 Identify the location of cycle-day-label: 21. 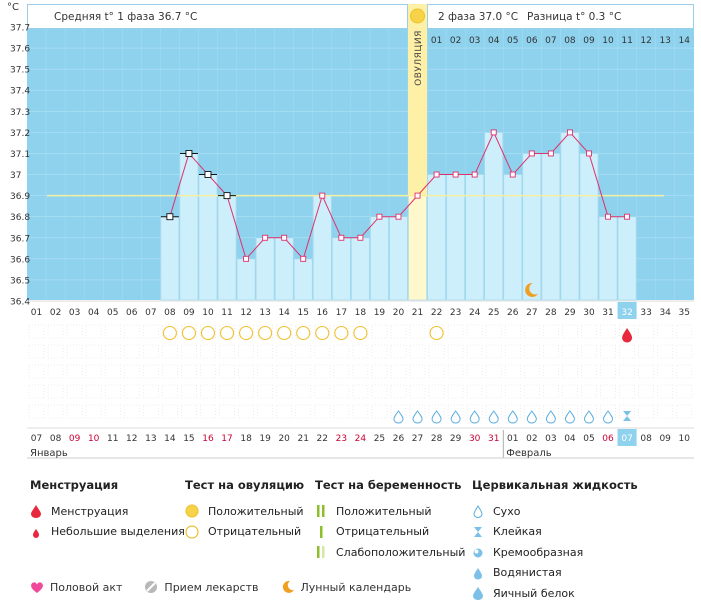
(417, 313).